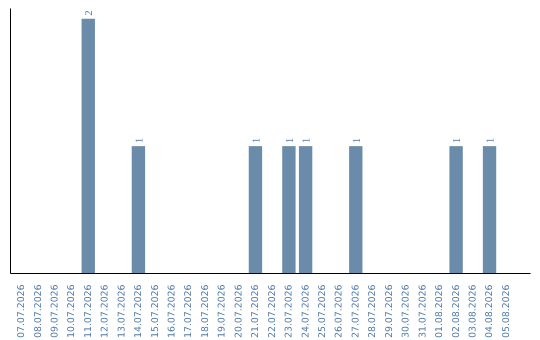  I want to click on x-tick-label: 08.07.2026, so click(38, 311).